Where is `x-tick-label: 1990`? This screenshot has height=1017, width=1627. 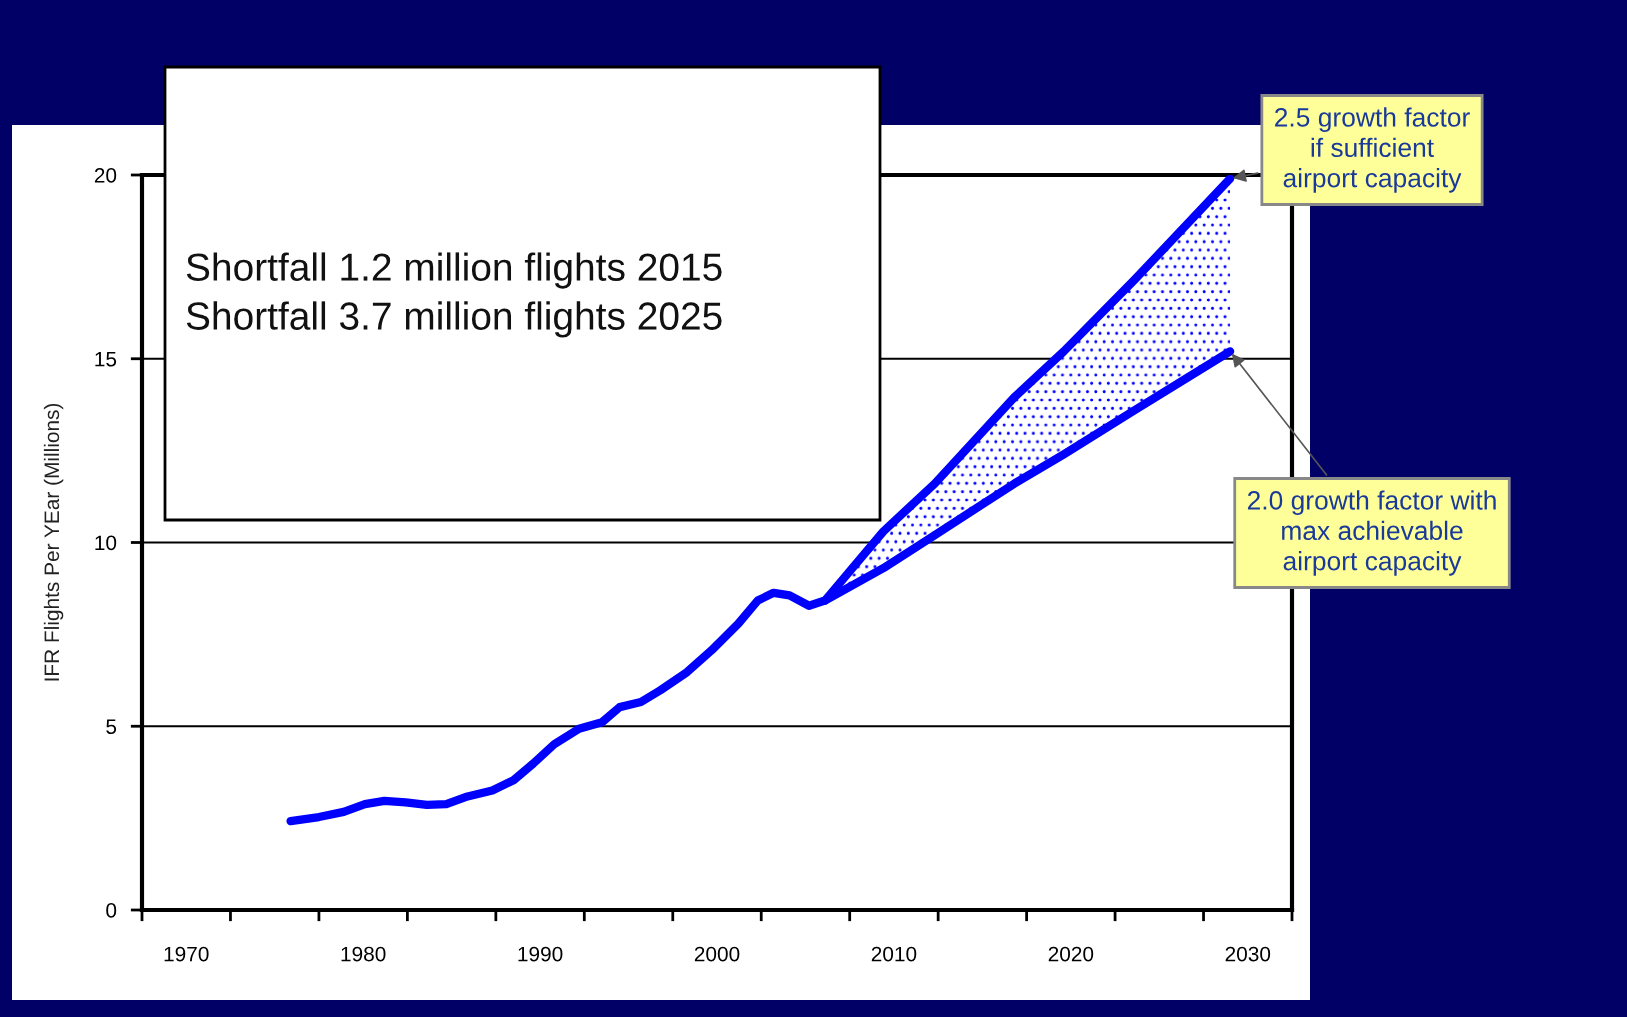 x-tick-label: 1990 is located at coordinates (540, 954).